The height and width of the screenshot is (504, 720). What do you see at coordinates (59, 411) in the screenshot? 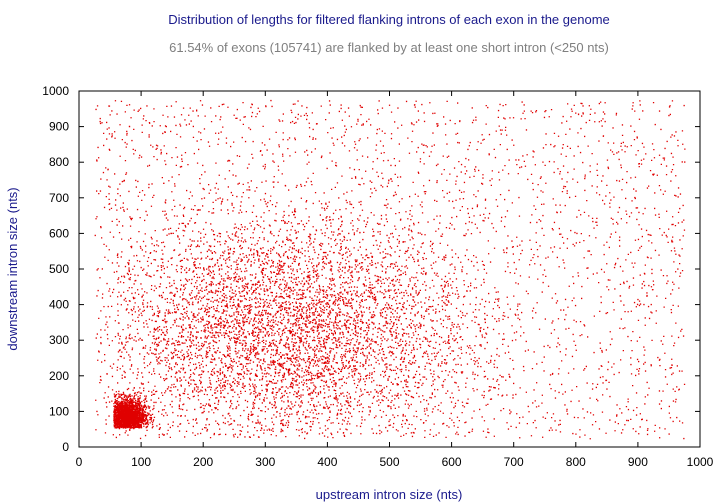
I see `y-tick-label: 100` at bounding box center [59, 411].